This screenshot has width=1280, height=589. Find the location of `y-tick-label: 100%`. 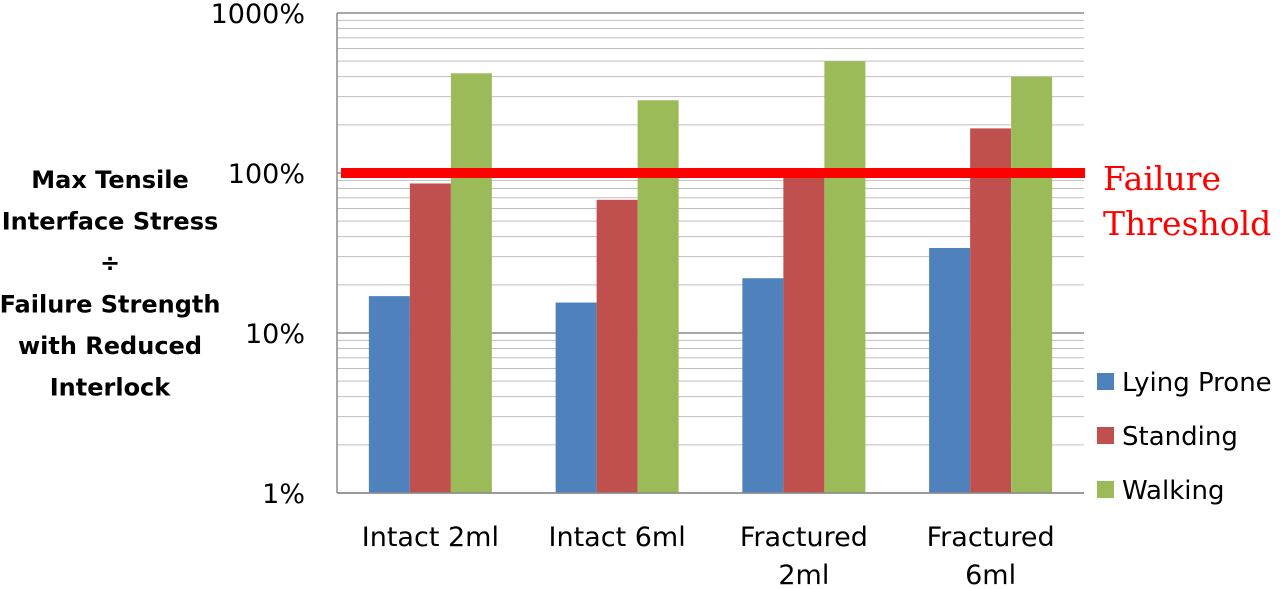

y-tick-label: 100% is located at coordinates (266, 174).